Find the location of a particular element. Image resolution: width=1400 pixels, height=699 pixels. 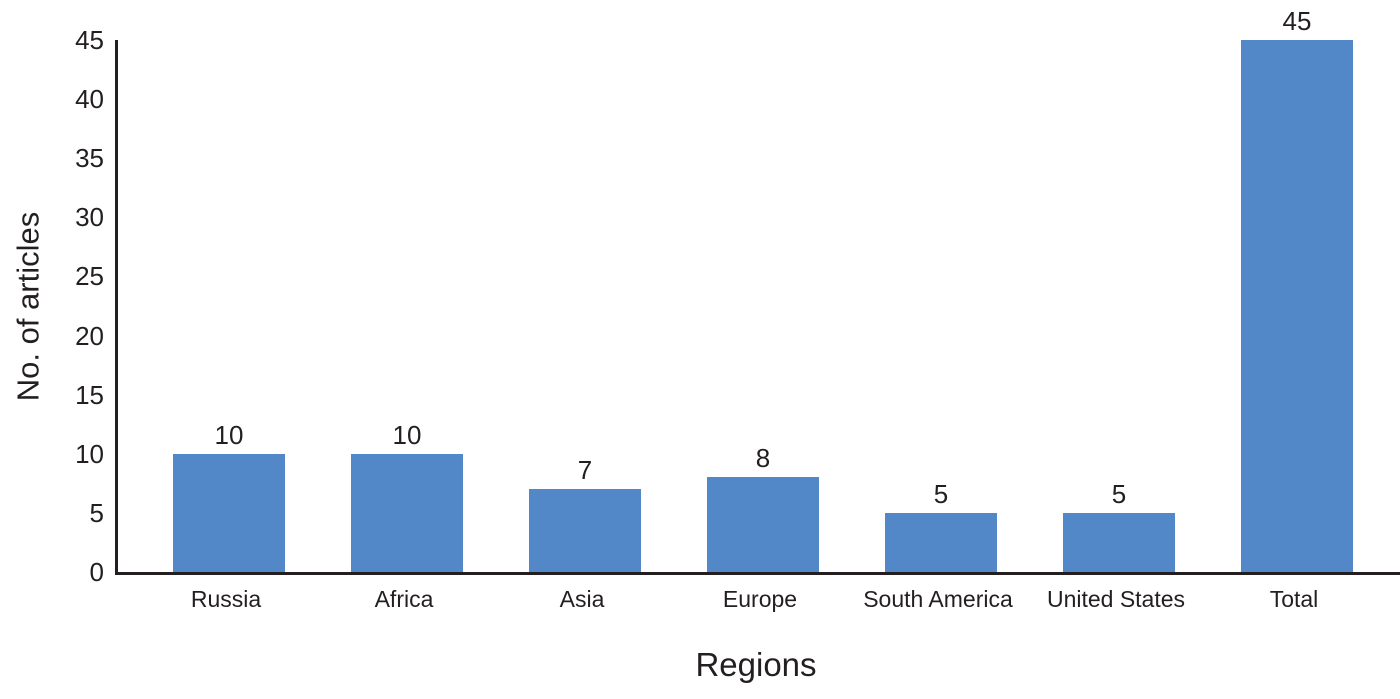

bar: 7 is located at coordinates (585, 514).